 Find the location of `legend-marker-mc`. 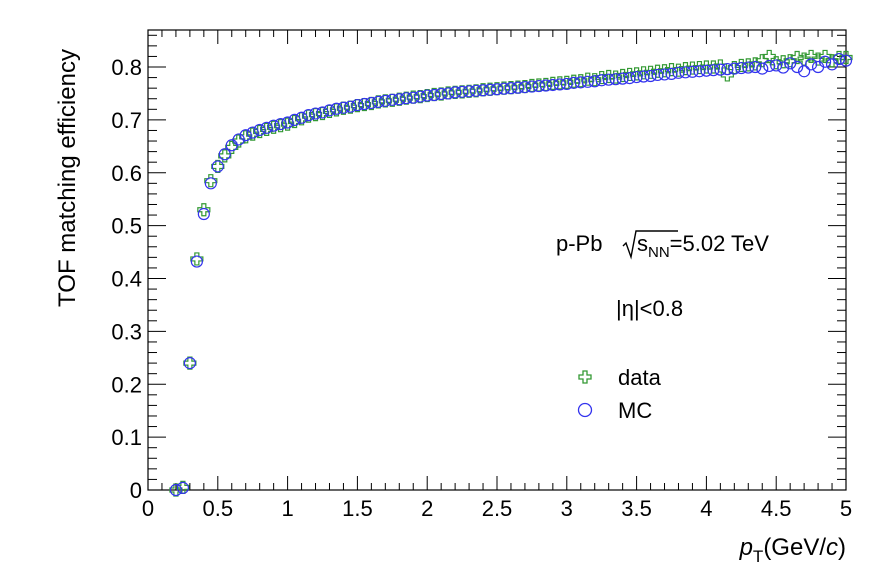

legend-marker-mc is located at coordinates (585, 410).